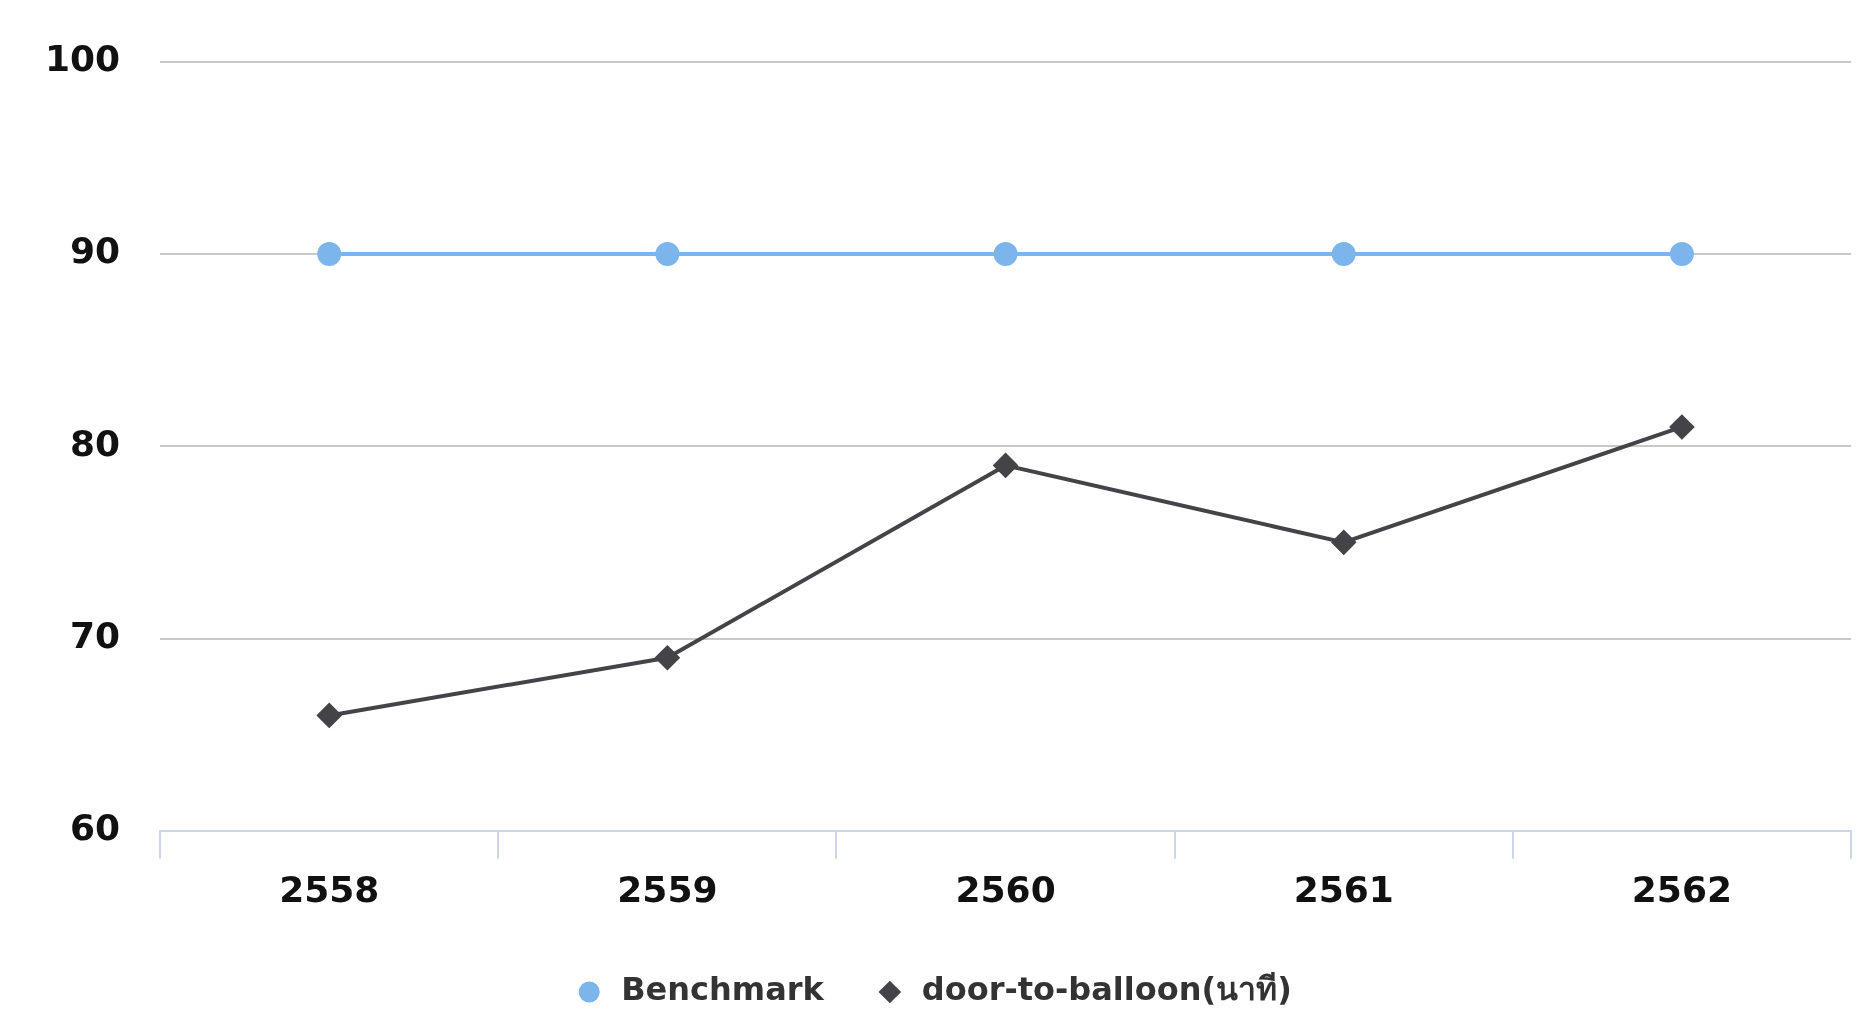 The width and height of the screenshot is (1865, 1023). I want to click on x-tick-label: 2558, so click(329, 889).